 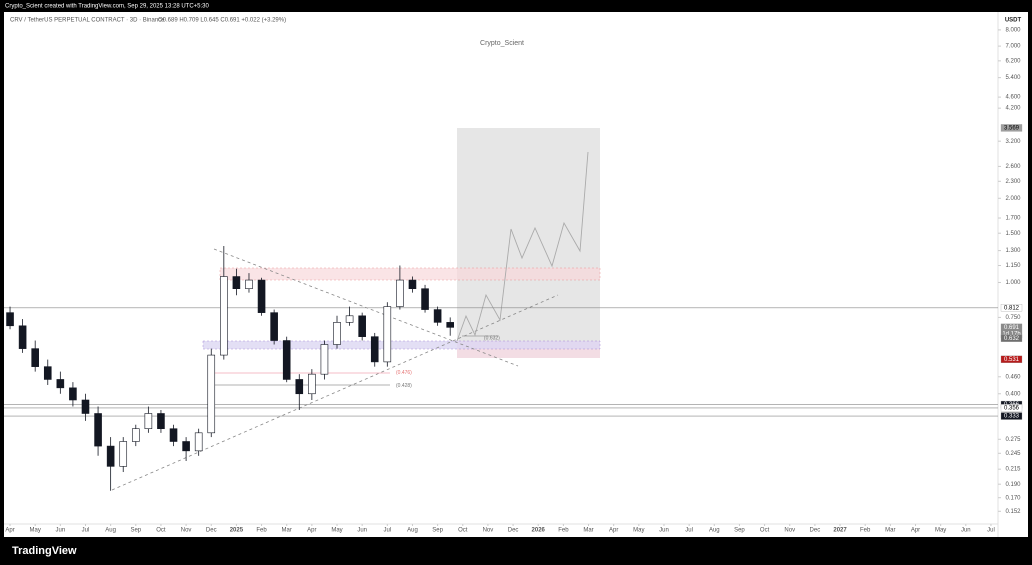 What do you see at coordinates (1012, 408) in the screenshot?
I see `price-tag-label: 0.356` at bounding box center [1012, 408].